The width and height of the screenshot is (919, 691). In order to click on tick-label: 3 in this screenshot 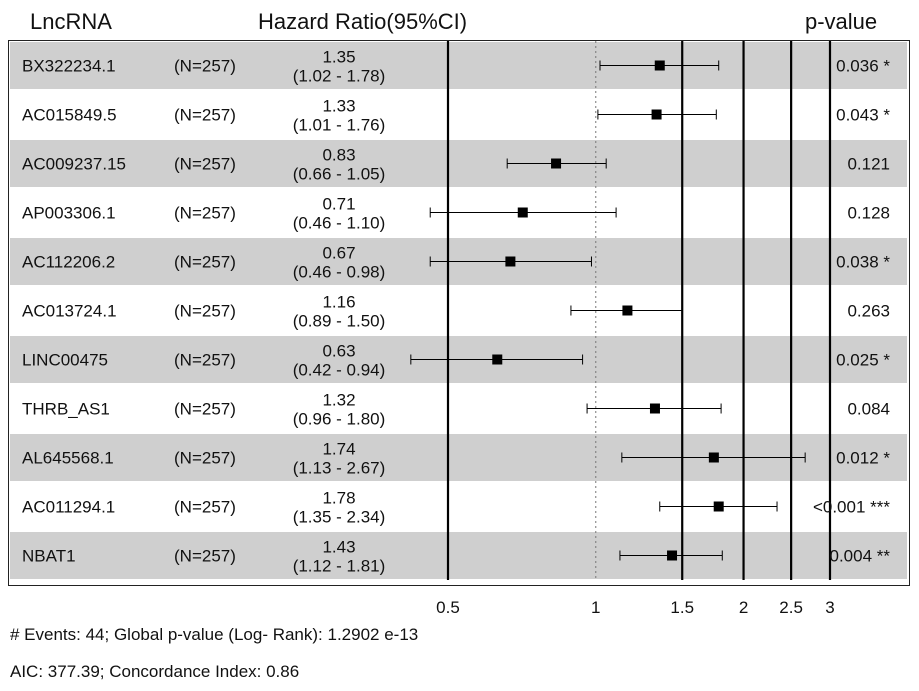, I will do `click(829, 607)`.